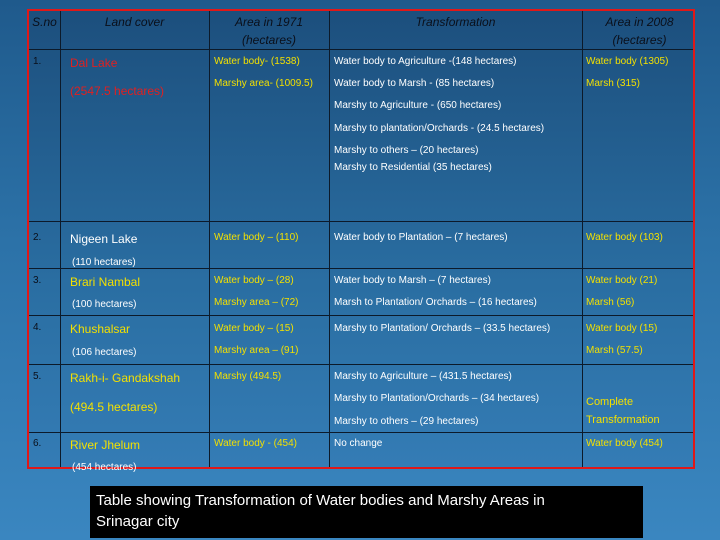 This screenshot has width=720, height=540. I want to click on row-number: 6., so click(37, 443).